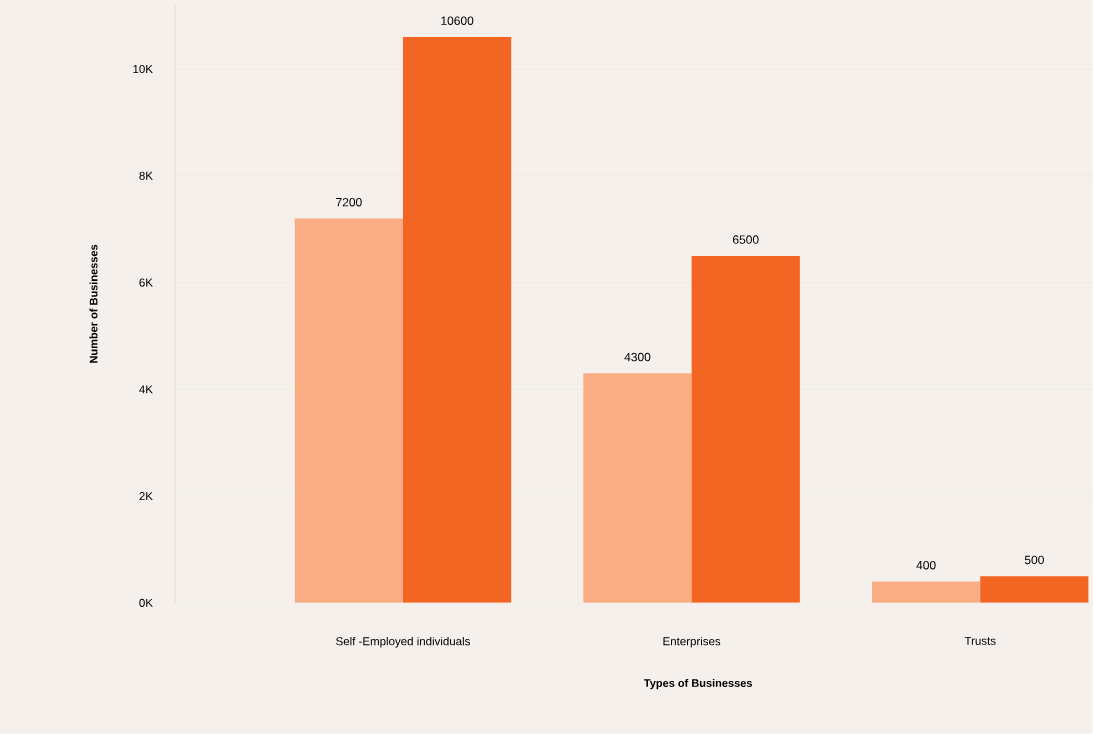  I want to click on y-tick-label: 4K, so click(146, 389).